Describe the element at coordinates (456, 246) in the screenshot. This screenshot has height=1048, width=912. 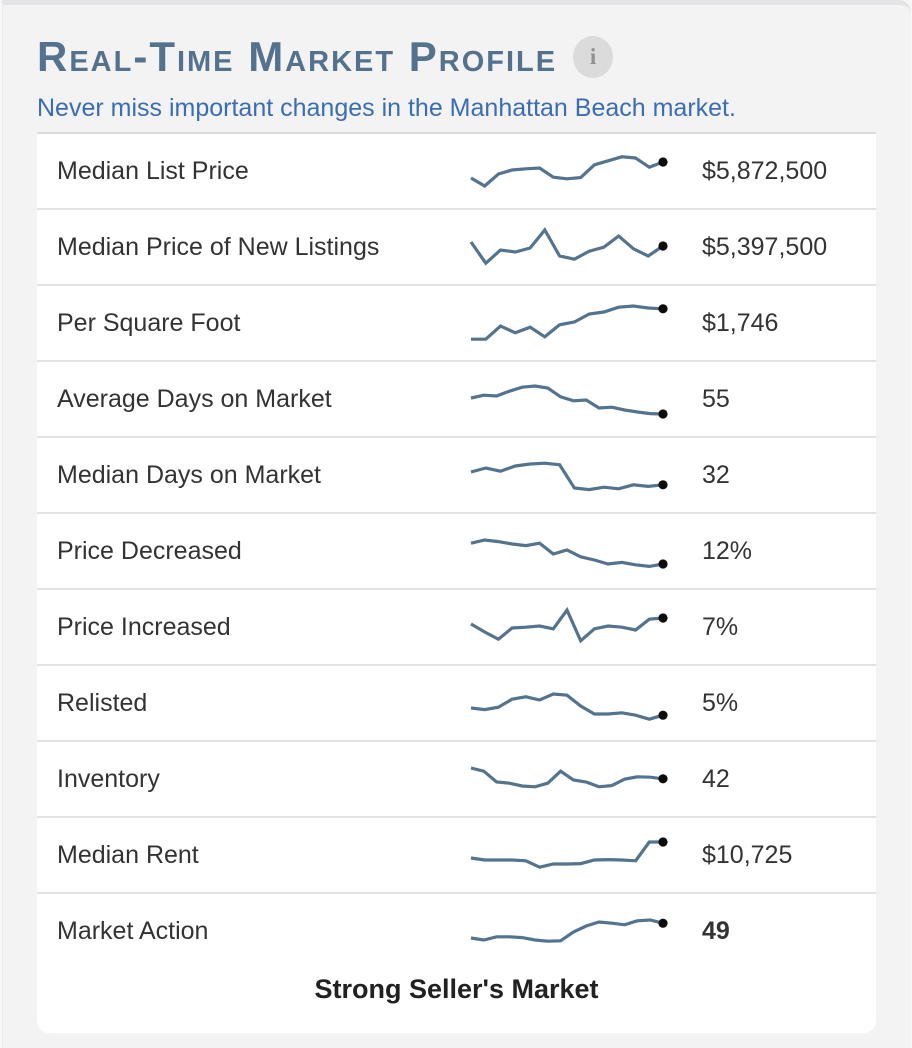
I see `metric-row: Median Price of New Listings $5,397,500` at that location.